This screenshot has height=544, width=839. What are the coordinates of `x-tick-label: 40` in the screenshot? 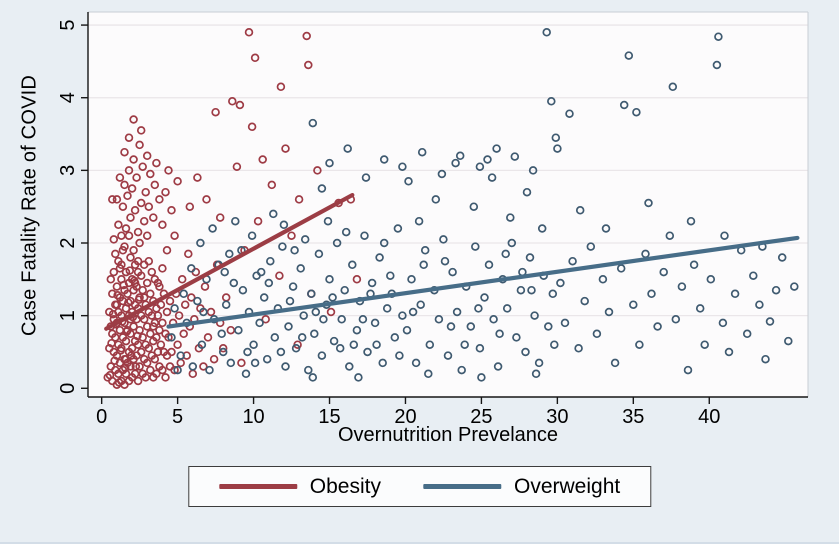 It's located at (709, 417).